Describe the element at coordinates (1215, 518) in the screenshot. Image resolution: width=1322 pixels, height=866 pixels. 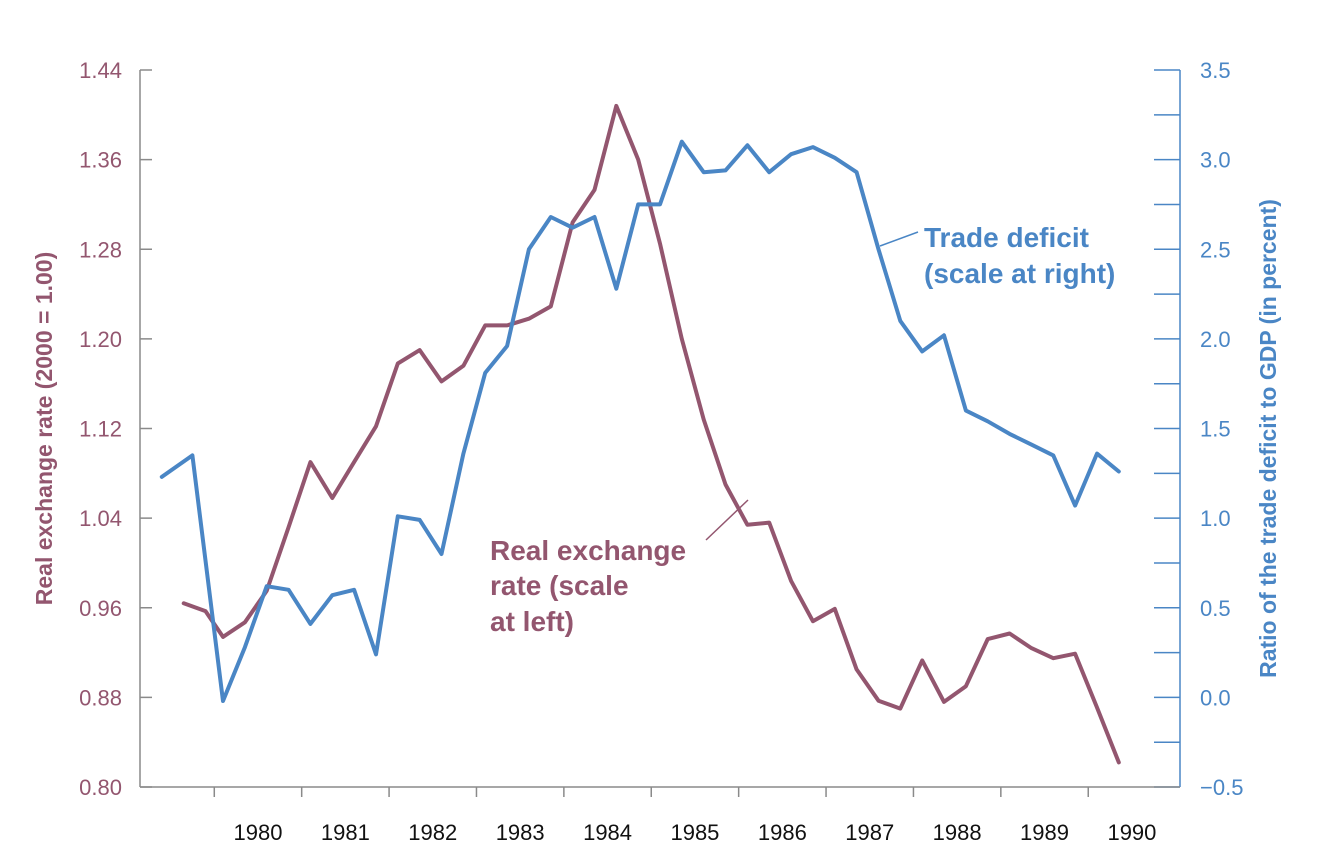
I see `right-tick-label: 1.0` at that location.